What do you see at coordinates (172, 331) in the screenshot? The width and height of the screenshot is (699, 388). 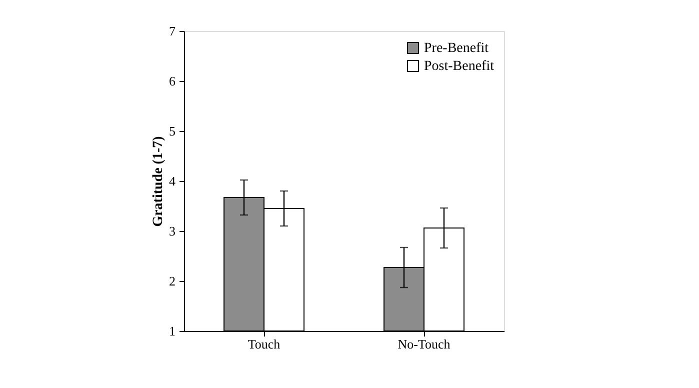 I see `y-tick-label: 1` at bounding box center [172, 331].